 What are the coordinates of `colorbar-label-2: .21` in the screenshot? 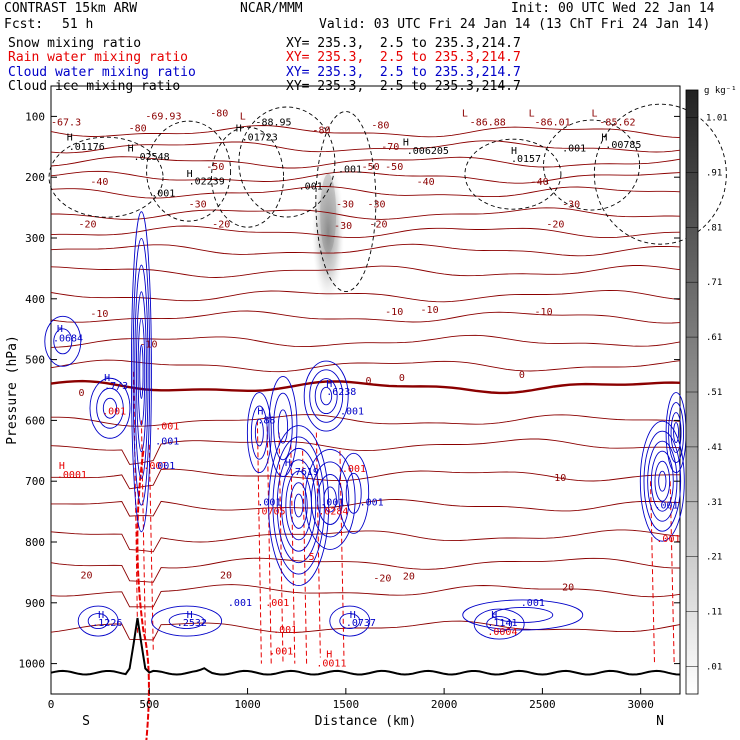 It's located at (714, 558).